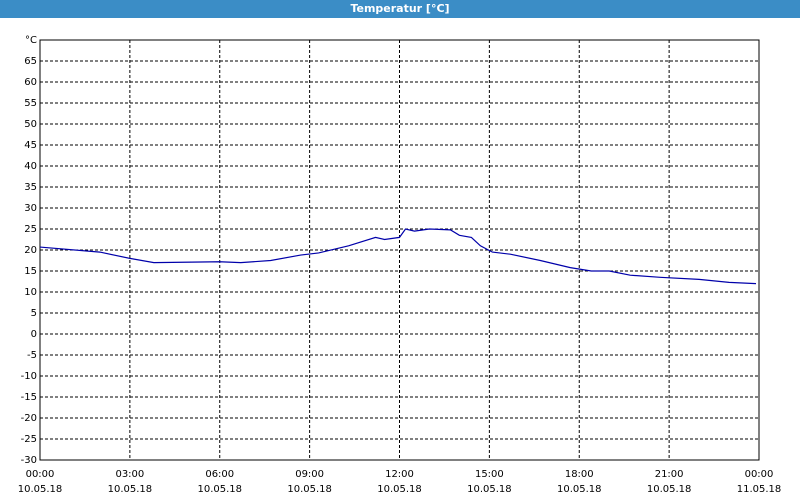 The image size is (800, 500). What do you see at coordinates (30, 208) in the screenshot?
I see `y-tick-label: 30` at bounding box center [30, 208].